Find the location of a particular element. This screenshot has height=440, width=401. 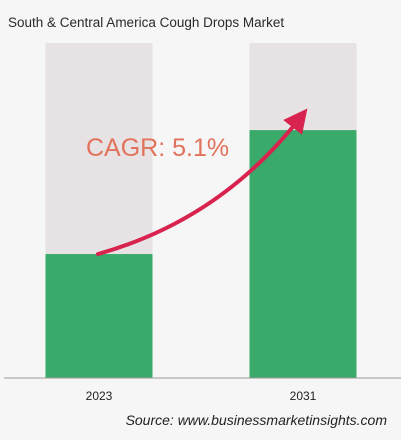

source-credit: Source: www.businessmarketinsights.com is located at coordinates (256, 420).